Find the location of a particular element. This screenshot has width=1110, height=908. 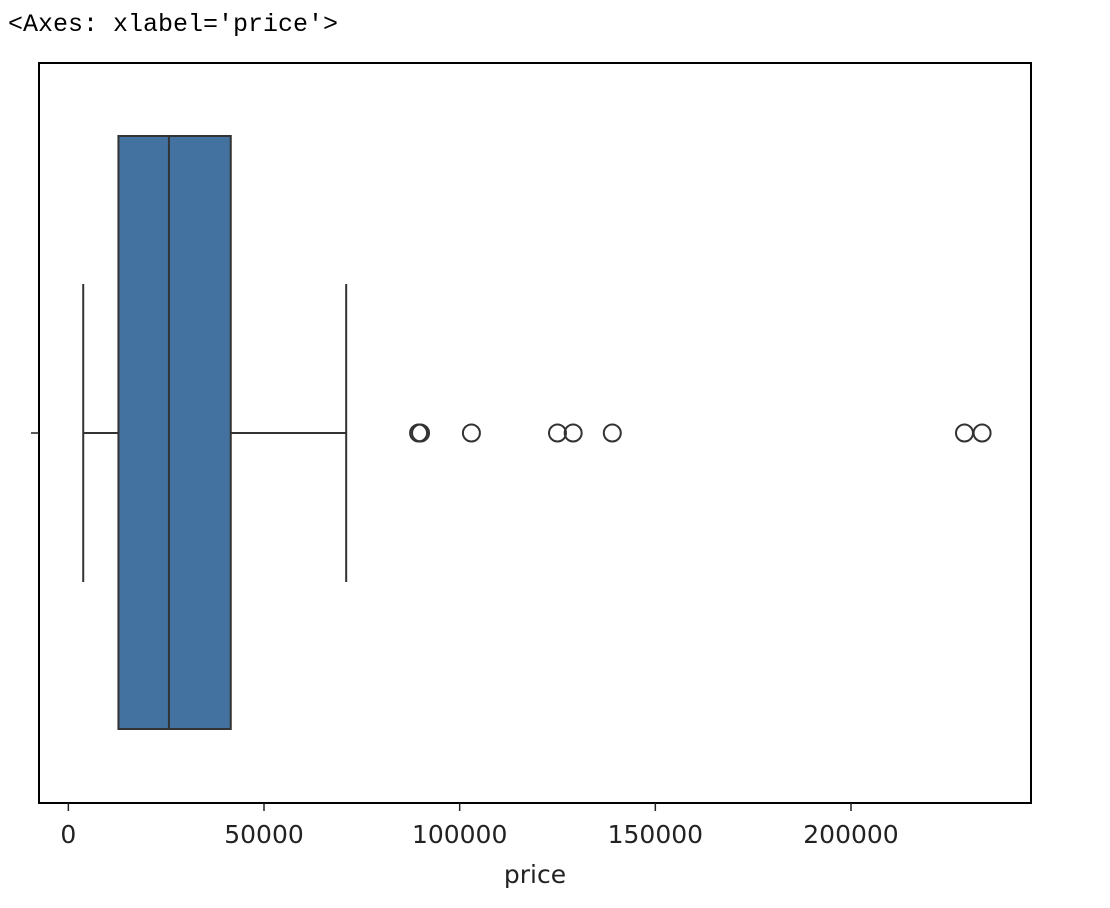

x-axis-label: price is located at coordinates (535, 874).